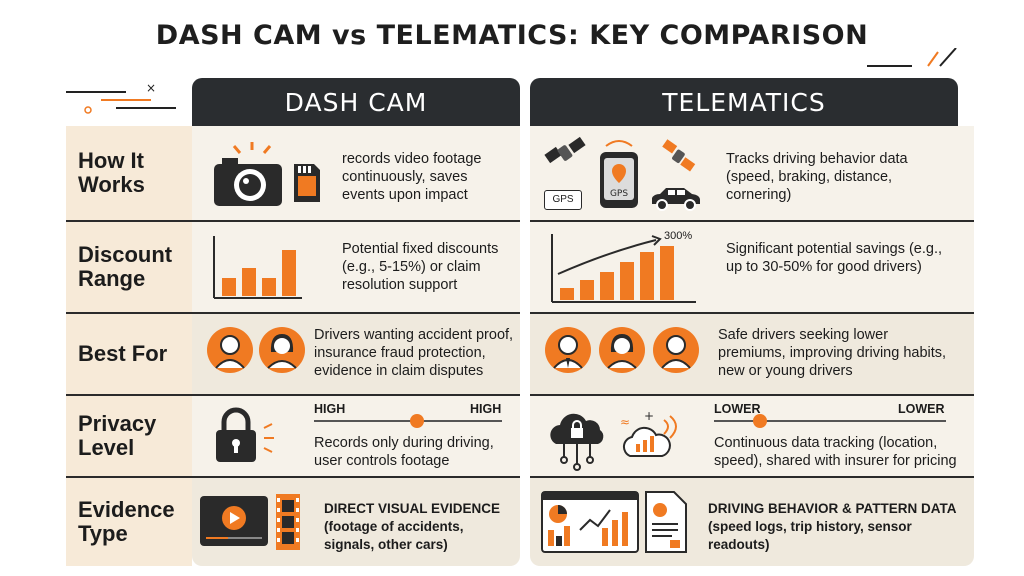 This screenshot has width=1024, height=576. Describe the element at coordinates (830, 421) in the screenshot. I see `tele-privacy-scale-track` at that location.